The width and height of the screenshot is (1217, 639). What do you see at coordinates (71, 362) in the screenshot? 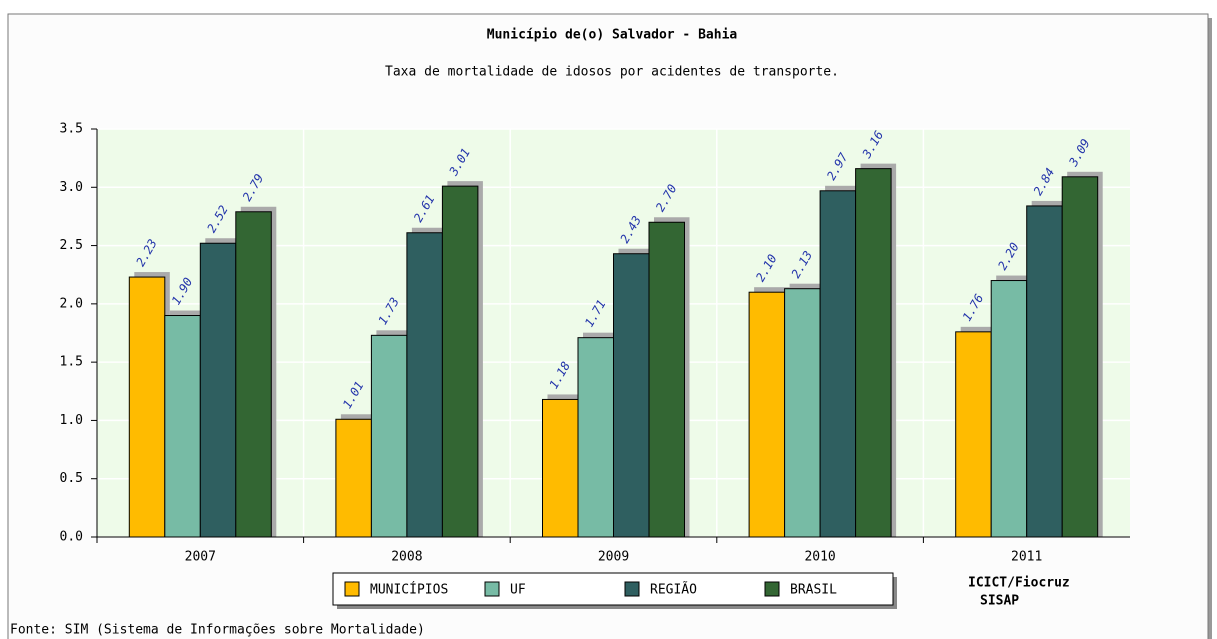
I see `y-tick-label: 1.5` at bounding box center [71, 362].